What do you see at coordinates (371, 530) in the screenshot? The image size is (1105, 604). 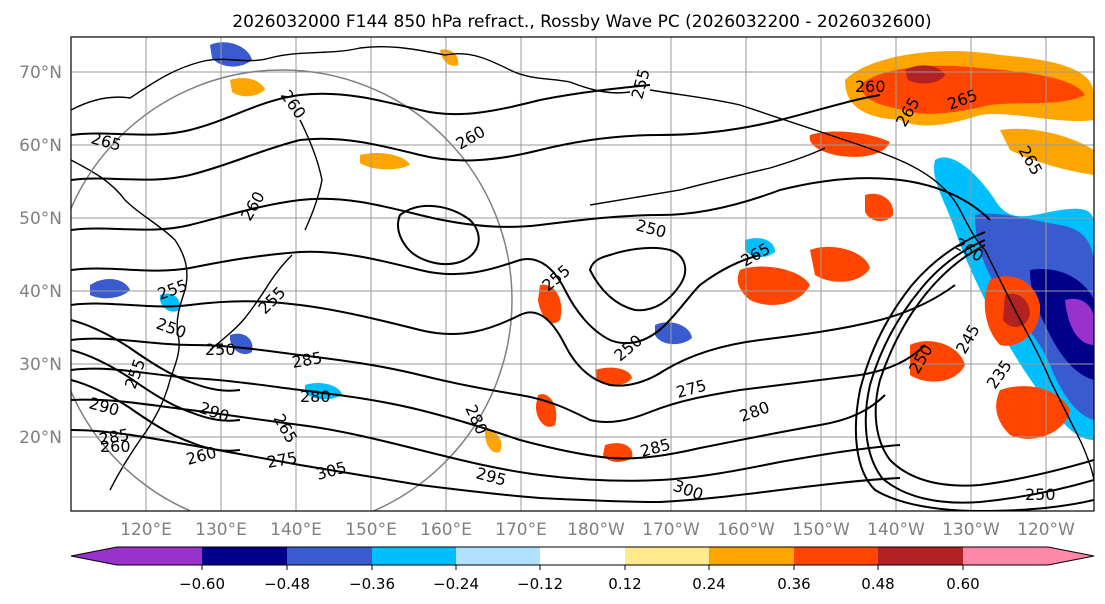 I see `lon-tick-label: 150°E` at bounding box center [371, 530].